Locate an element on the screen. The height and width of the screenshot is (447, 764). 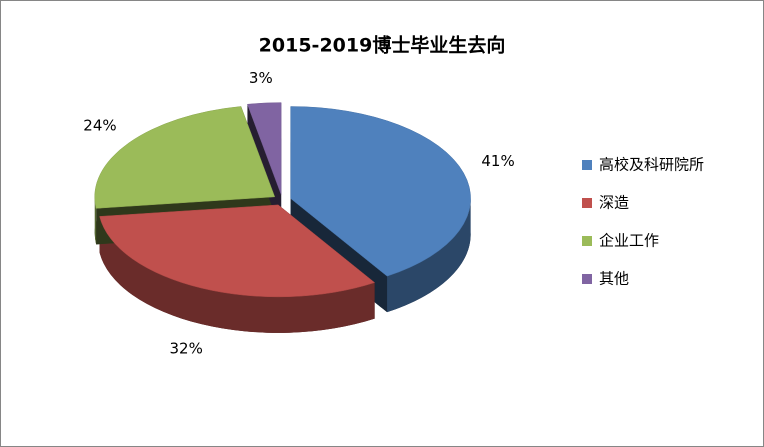
data-label: 32% is located at coordinates (186, 348).